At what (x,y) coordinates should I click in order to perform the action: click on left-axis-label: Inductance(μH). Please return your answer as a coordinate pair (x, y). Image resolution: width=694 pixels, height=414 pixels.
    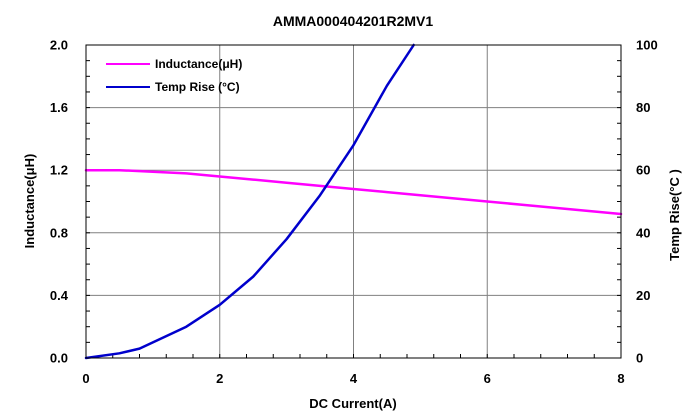
    Looking at the image, I should click on (29, 201).